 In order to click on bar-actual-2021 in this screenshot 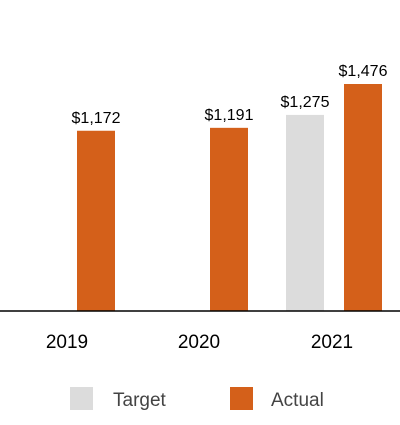, I will do `click(363, 197)`.